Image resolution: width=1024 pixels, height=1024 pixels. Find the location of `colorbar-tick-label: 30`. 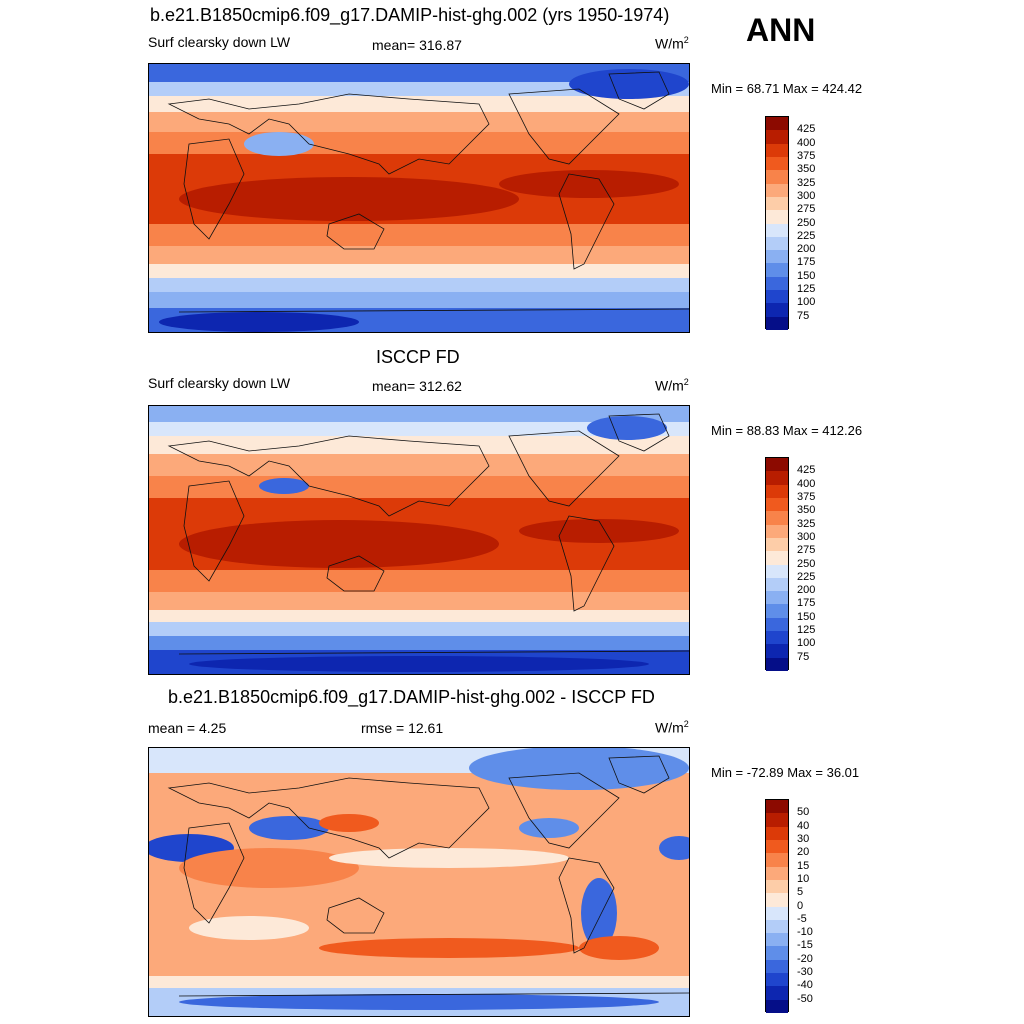

colorbar-tick-label: 30 is located at coordinates (803, 838).